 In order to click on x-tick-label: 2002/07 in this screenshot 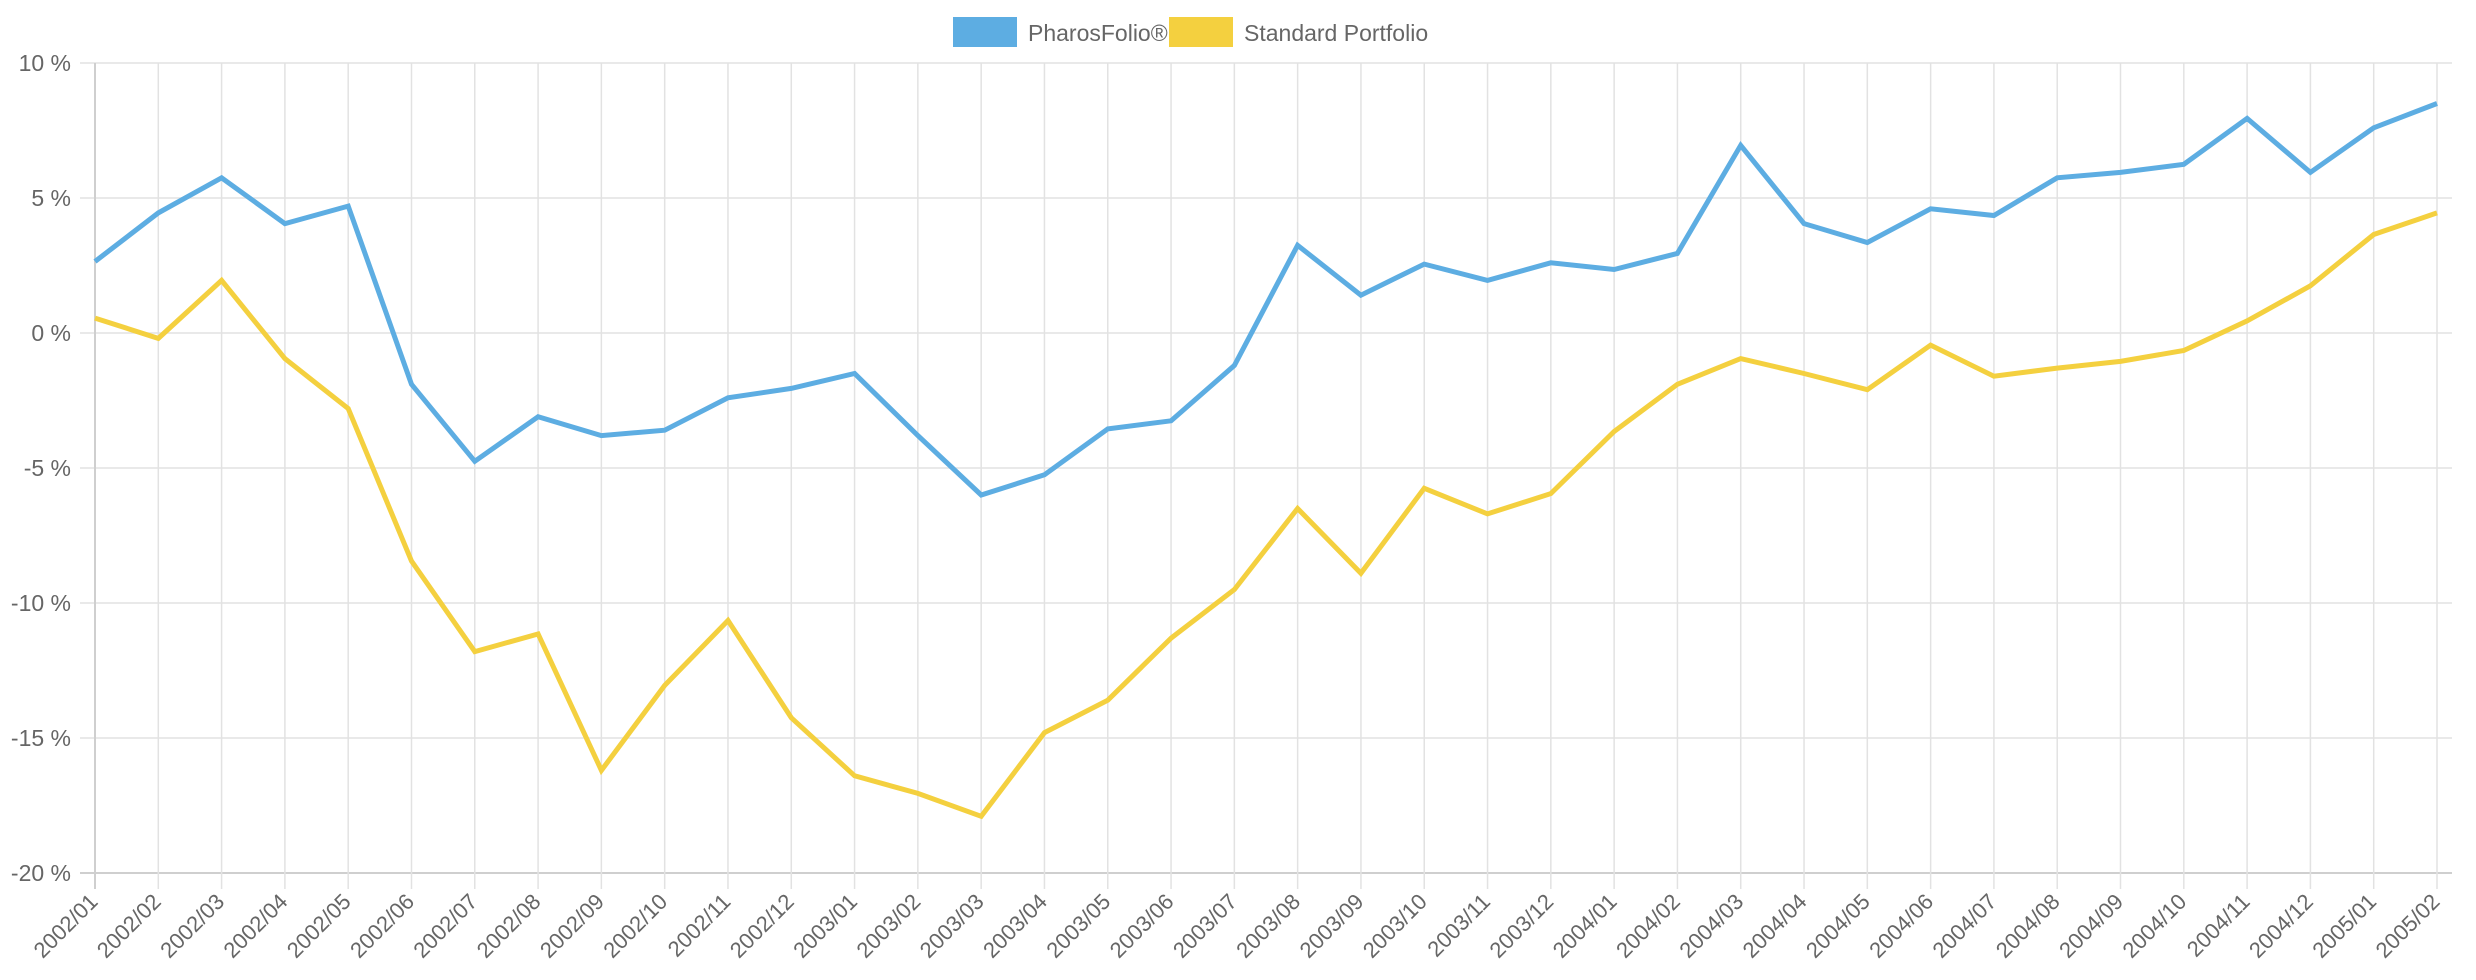, I will do `click(445, 926)`.